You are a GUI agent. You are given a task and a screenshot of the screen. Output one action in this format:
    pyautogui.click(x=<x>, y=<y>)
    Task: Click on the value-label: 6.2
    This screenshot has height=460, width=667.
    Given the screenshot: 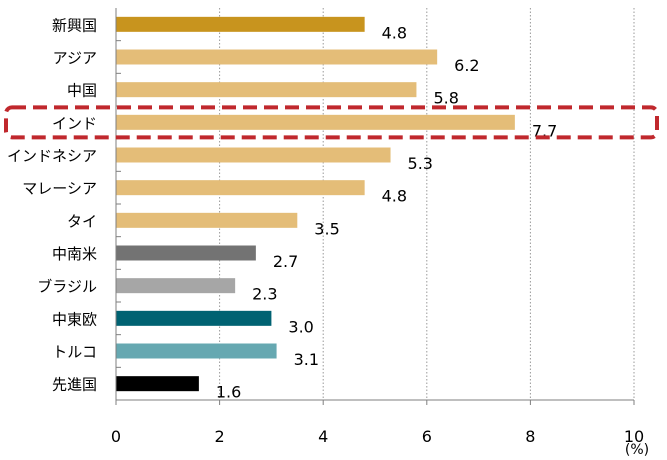 What is the action you would take?
    pyautogui.click(x=466, y=65)
    